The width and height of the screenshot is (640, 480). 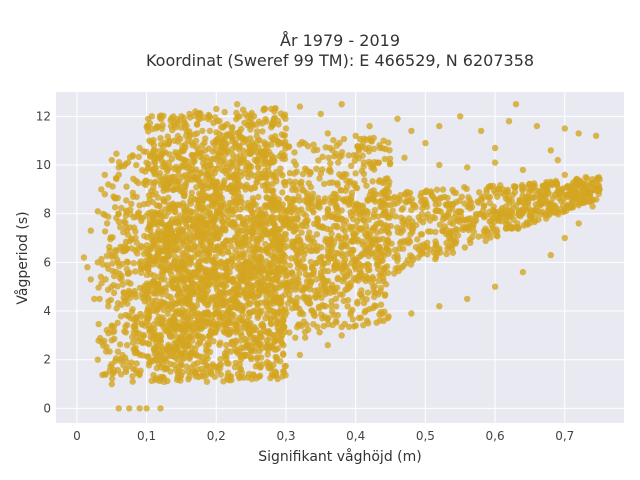 I want to click on x-tick-label: 0,7, so click(x=564, y=436).